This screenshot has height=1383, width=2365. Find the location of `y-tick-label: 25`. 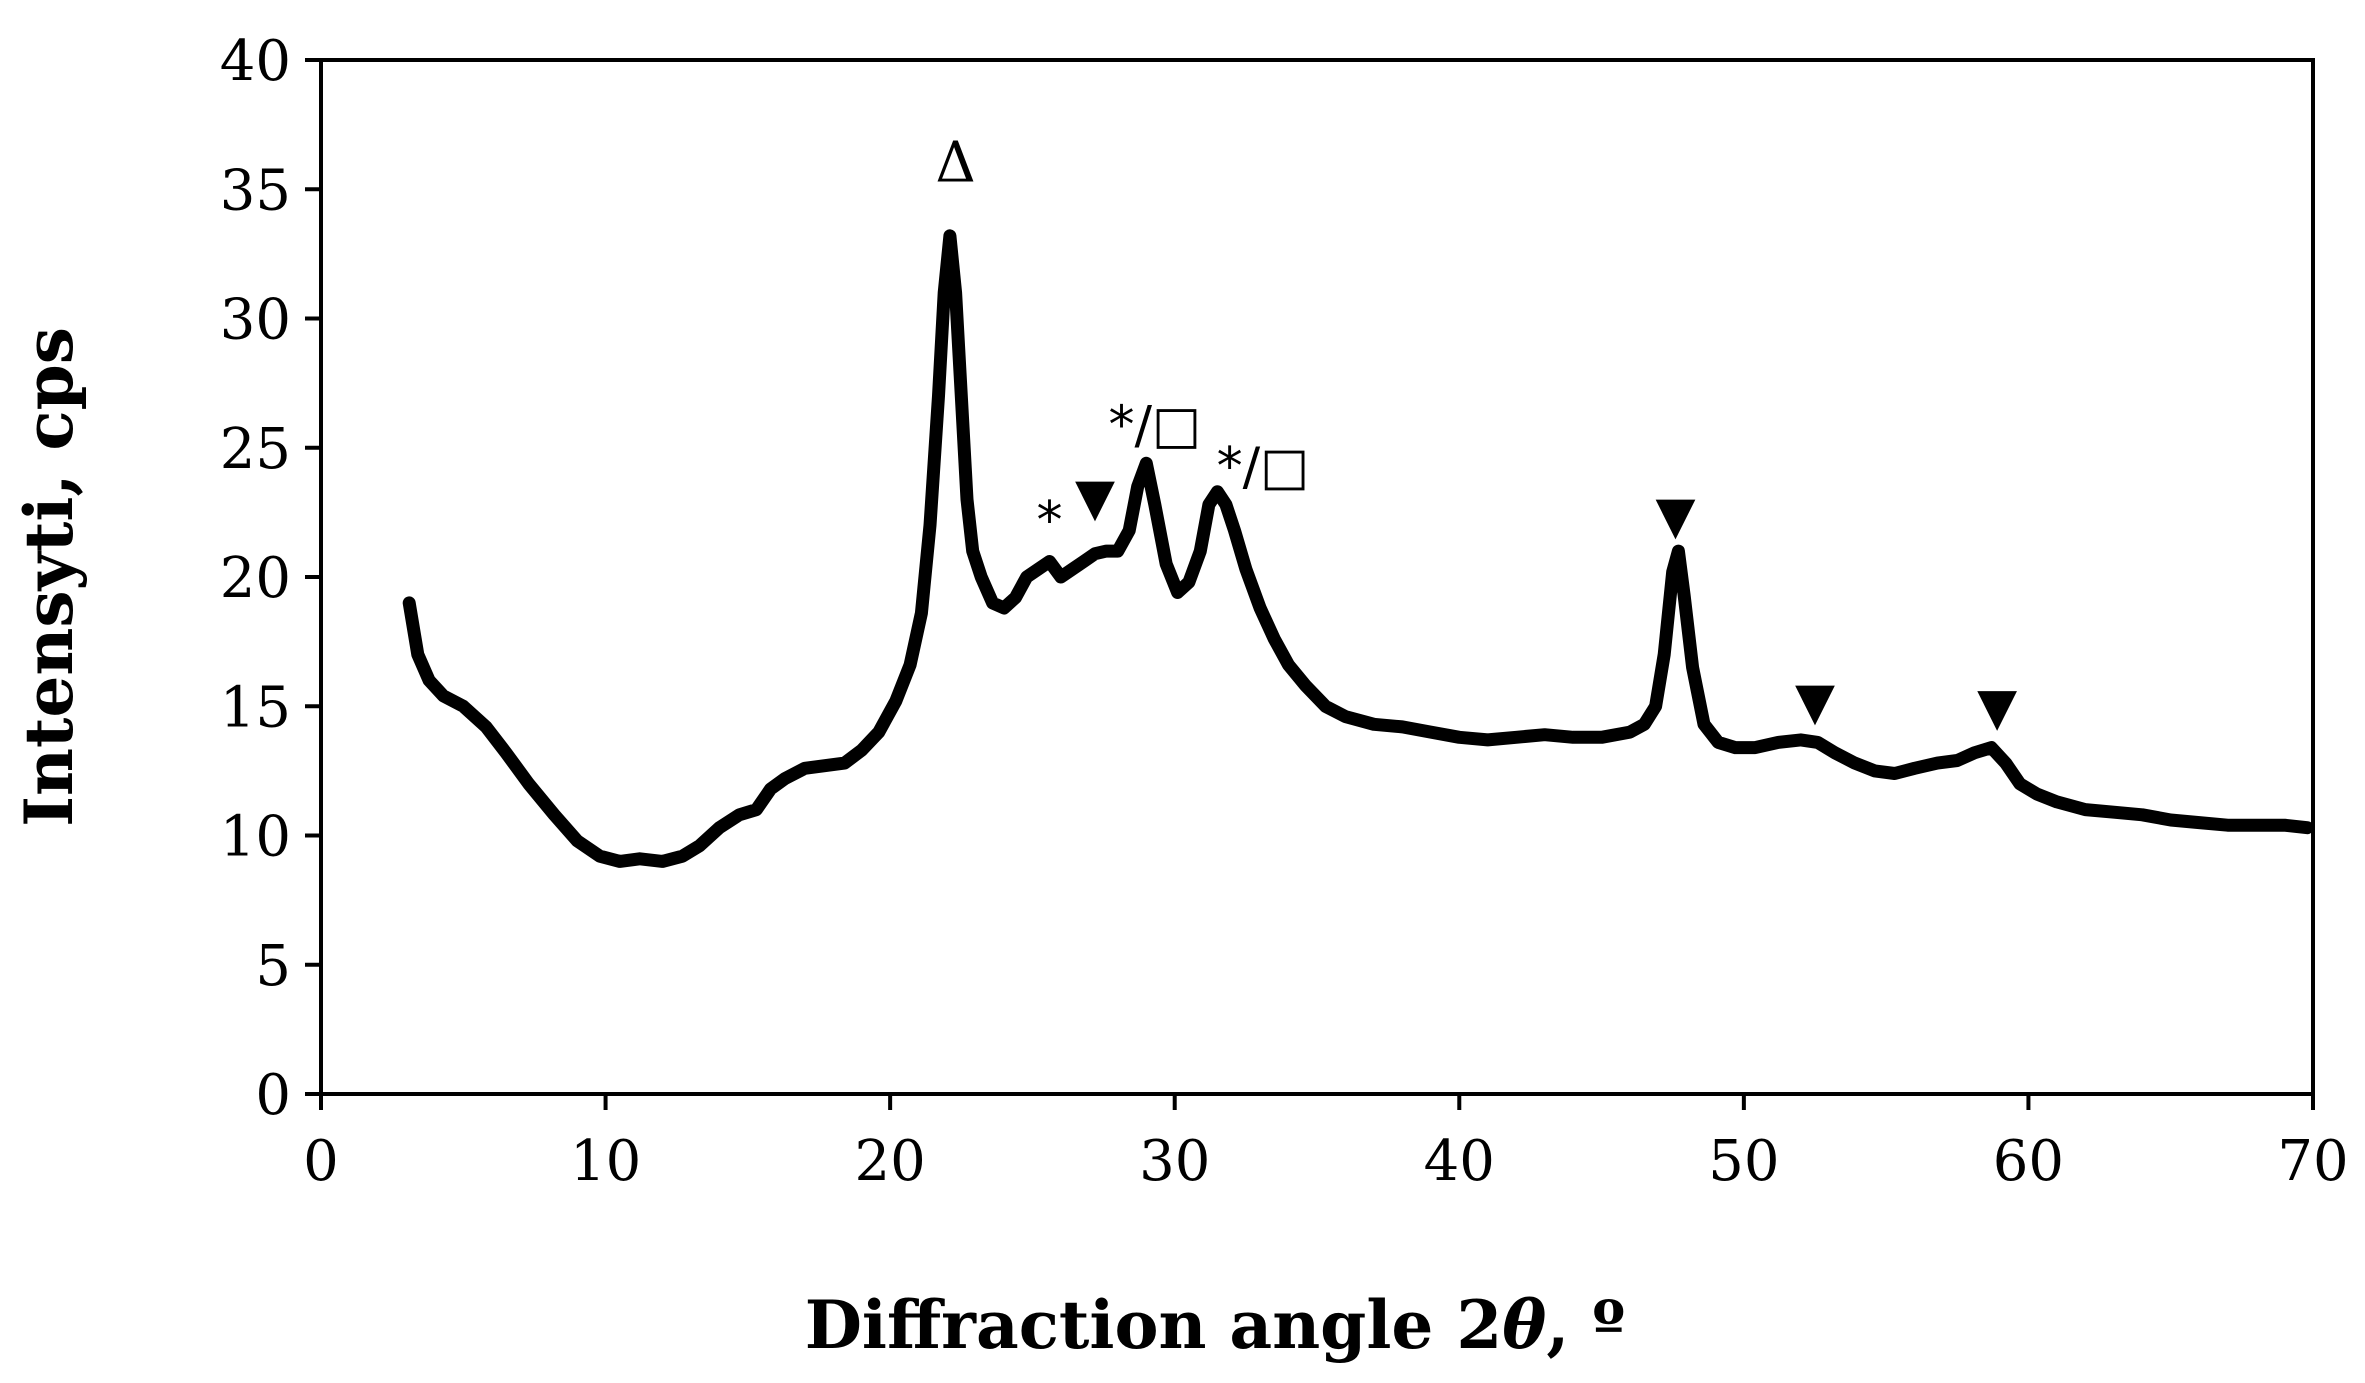

y-tick-label: 25 is located at coordinates (255, 449).